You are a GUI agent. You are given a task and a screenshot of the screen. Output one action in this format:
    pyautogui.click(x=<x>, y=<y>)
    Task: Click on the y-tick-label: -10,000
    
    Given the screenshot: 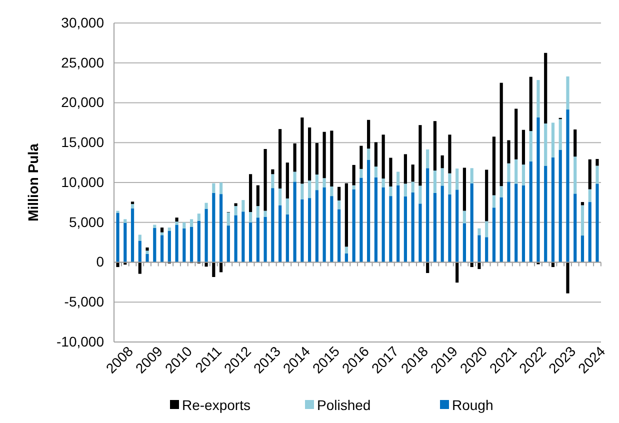 What is the action you would take?
    pyautogui.click(x=80, y=341)
    